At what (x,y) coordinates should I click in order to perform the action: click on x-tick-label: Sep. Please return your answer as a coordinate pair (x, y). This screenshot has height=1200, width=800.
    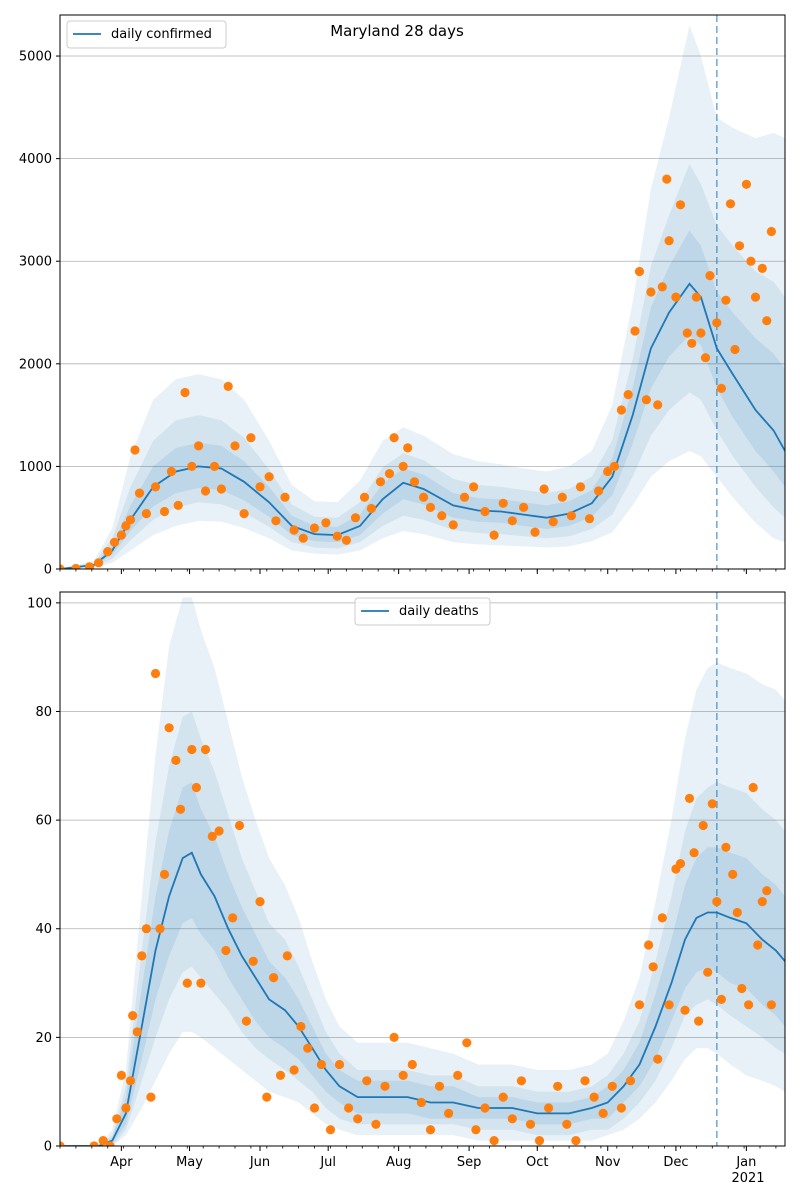
    Looking at the image, I should click on (469, 1162).